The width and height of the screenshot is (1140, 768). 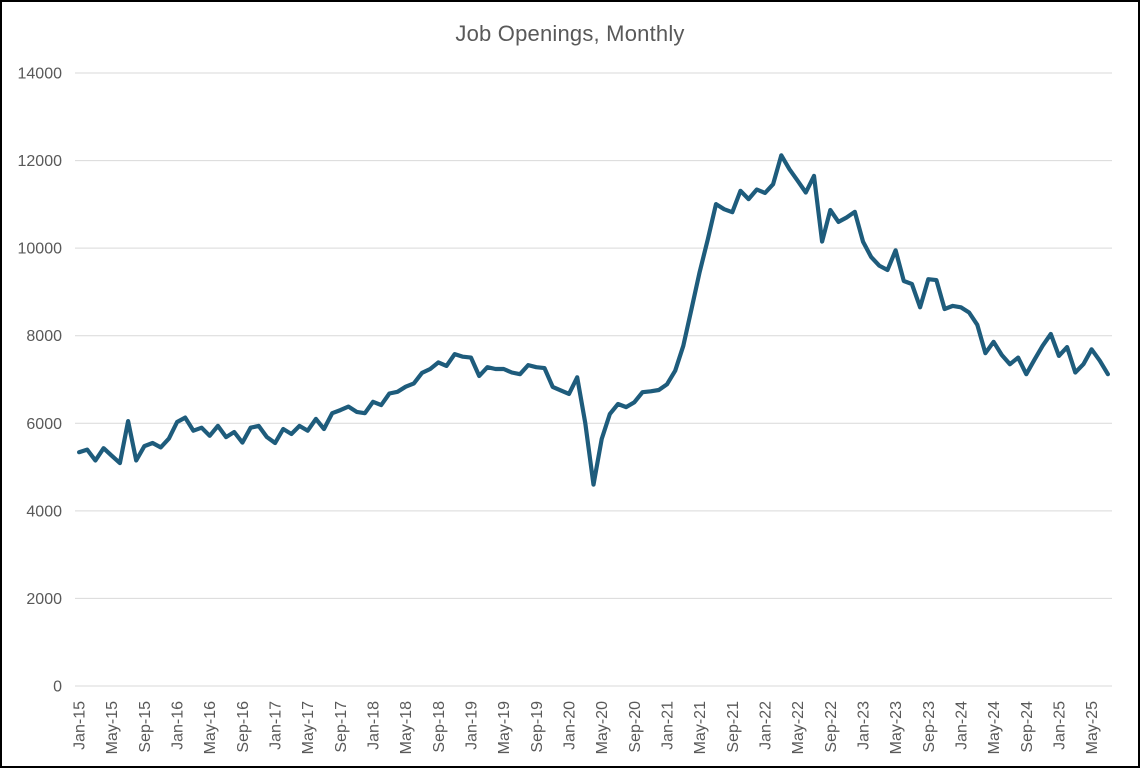 What do you see at coordinates (863, 725) in the screenshot?
I see `x-axis-label: Jan-23` at bounding box center [863, 725].